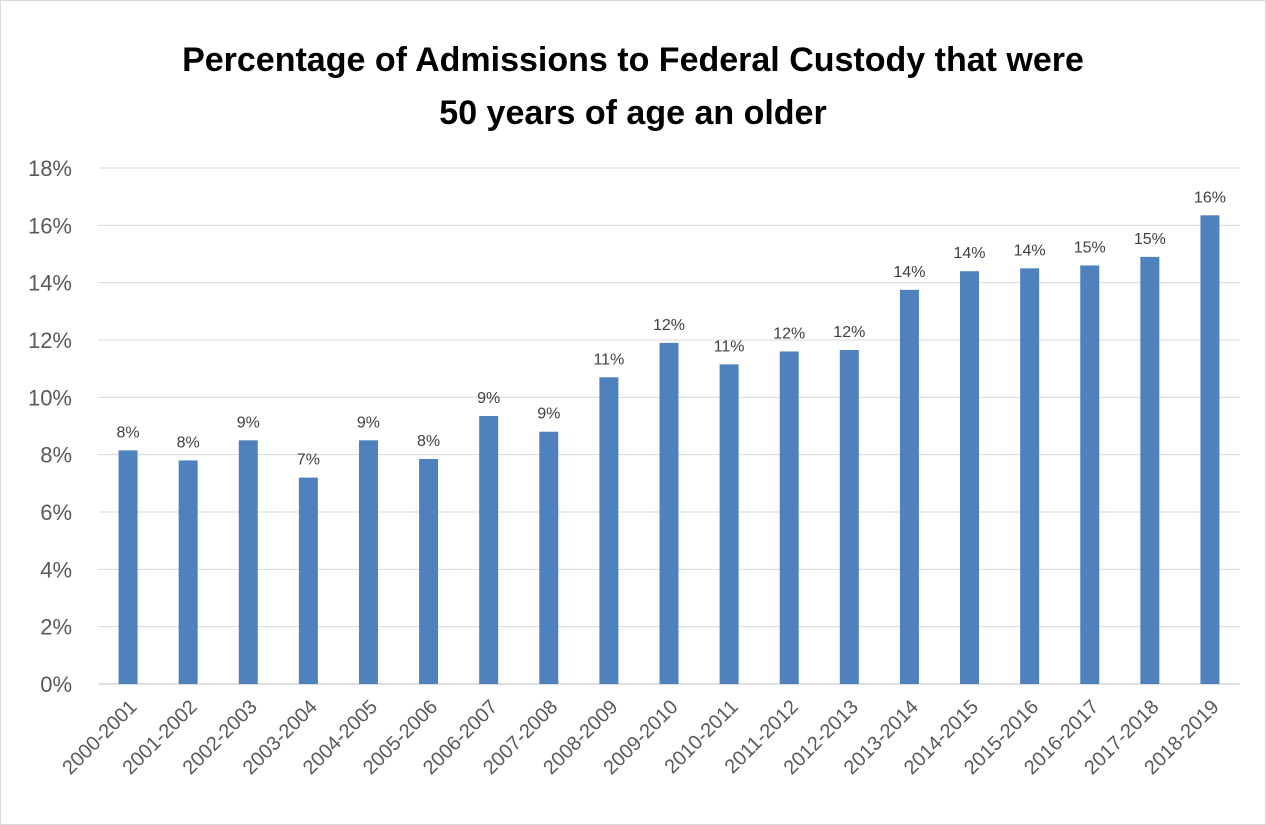 This screenshot has width=1266, height=825. I want to click on y-tick-label: 16%, so click(50, 225).